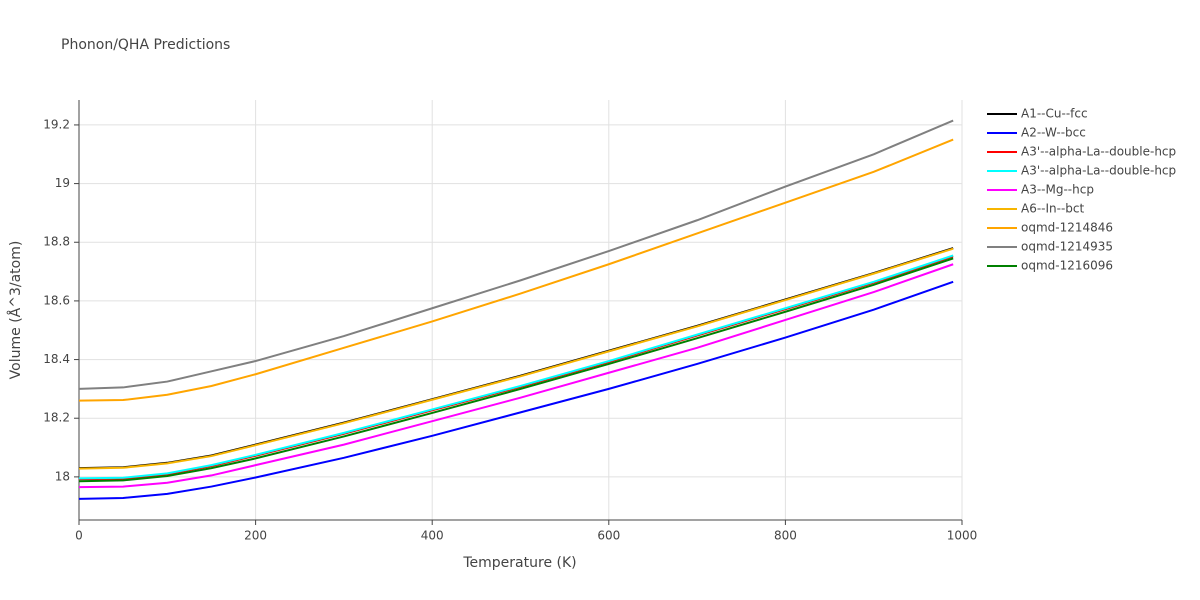 This screenshot has width=1200, height=600. What do you see at coordinates (1067, 266) in the screenshot?
I see `legend-label: oqmd-1216096` at bounding box center [1067, 266].